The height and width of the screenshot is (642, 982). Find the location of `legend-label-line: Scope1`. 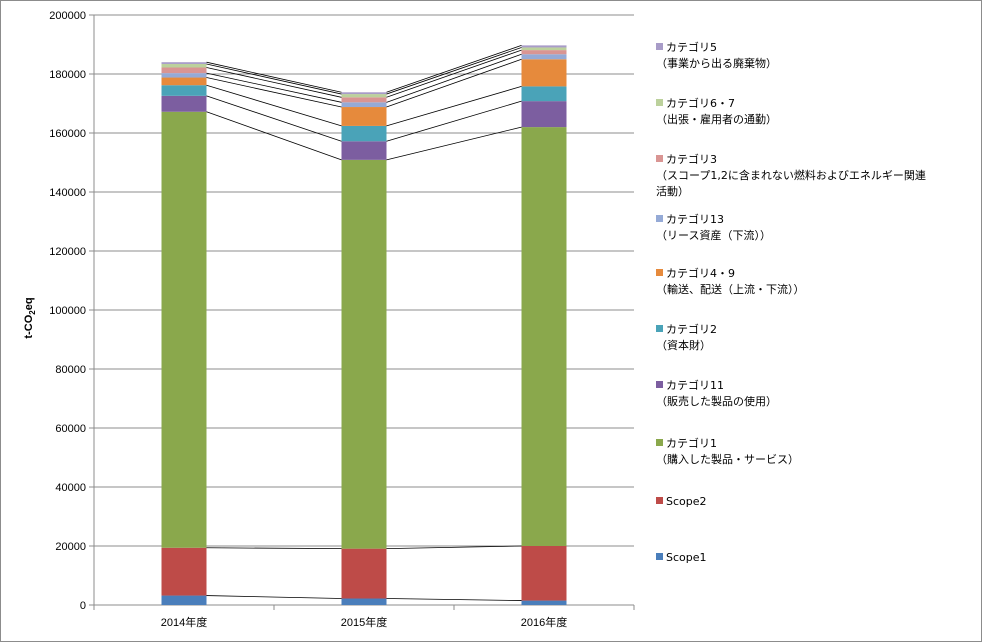

legend-label-line: Scope1 is located at coordinates (686, 557).